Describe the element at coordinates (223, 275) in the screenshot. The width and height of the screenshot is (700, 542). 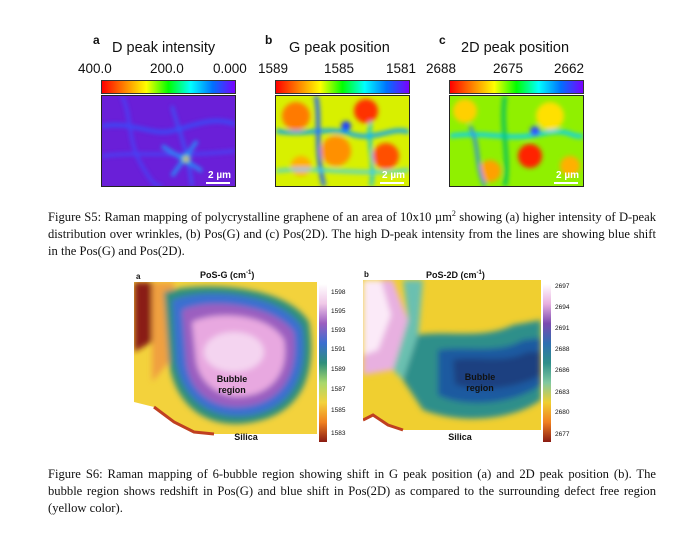
I see `s6-a-title-main: PoS-G (cm` at that location.